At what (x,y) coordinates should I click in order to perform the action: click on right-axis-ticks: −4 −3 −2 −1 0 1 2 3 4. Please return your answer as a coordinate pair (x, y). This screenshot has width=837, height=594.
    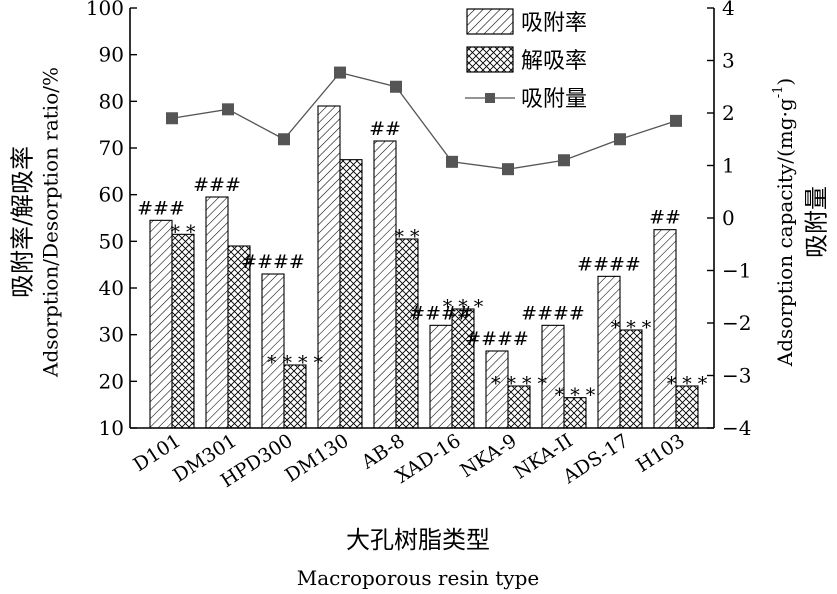
    Looking at the image, I should click on (729, 220).